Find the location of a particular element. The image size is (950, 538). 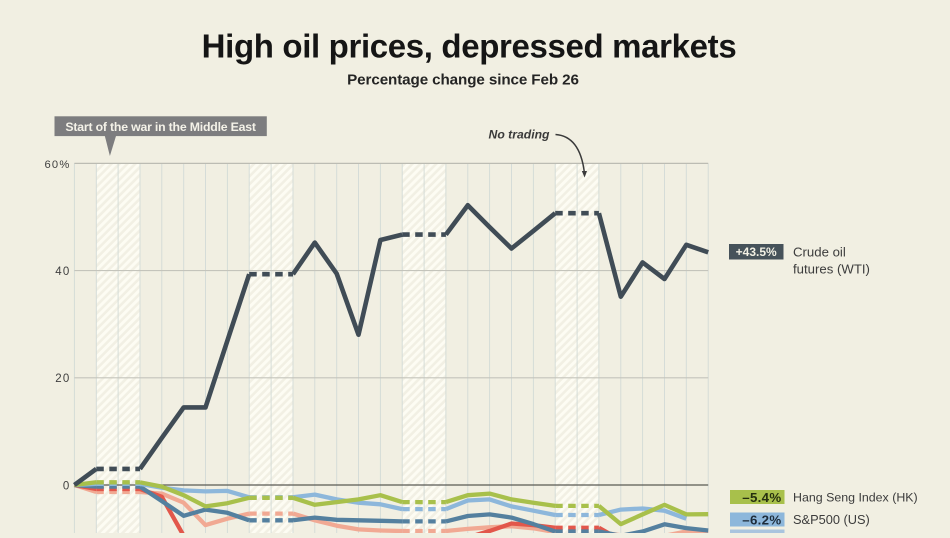

svg-text:Start of the war in the Middle: Start of the war in the Middle East is located at coordinates (160, 127).